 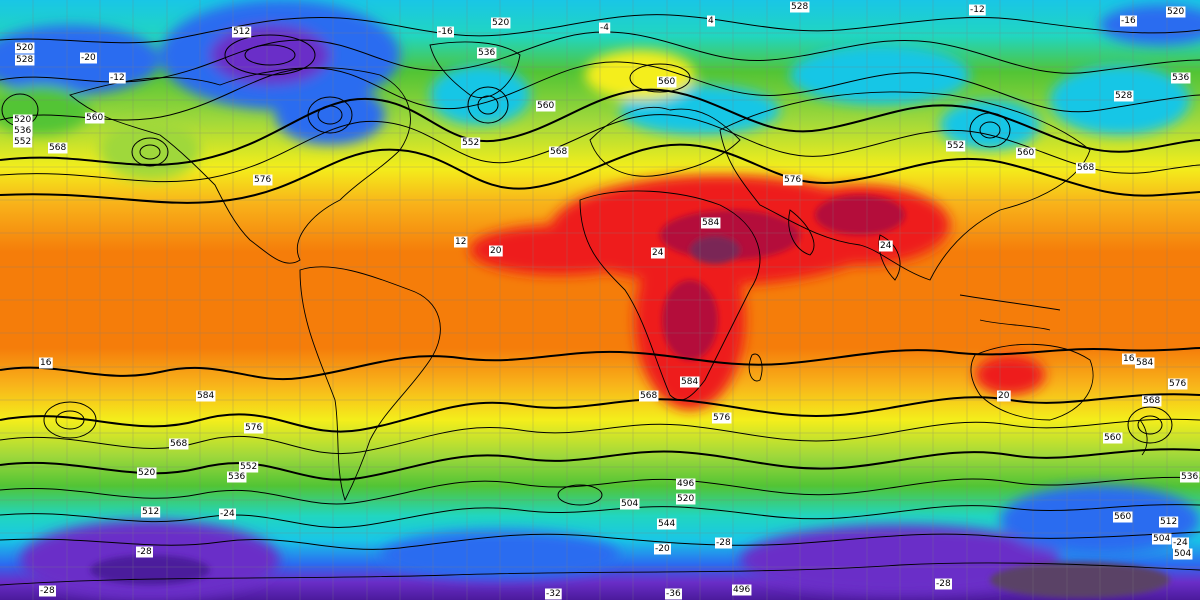 I want to click on closed-contour-canada, so click(x=330, y=115).